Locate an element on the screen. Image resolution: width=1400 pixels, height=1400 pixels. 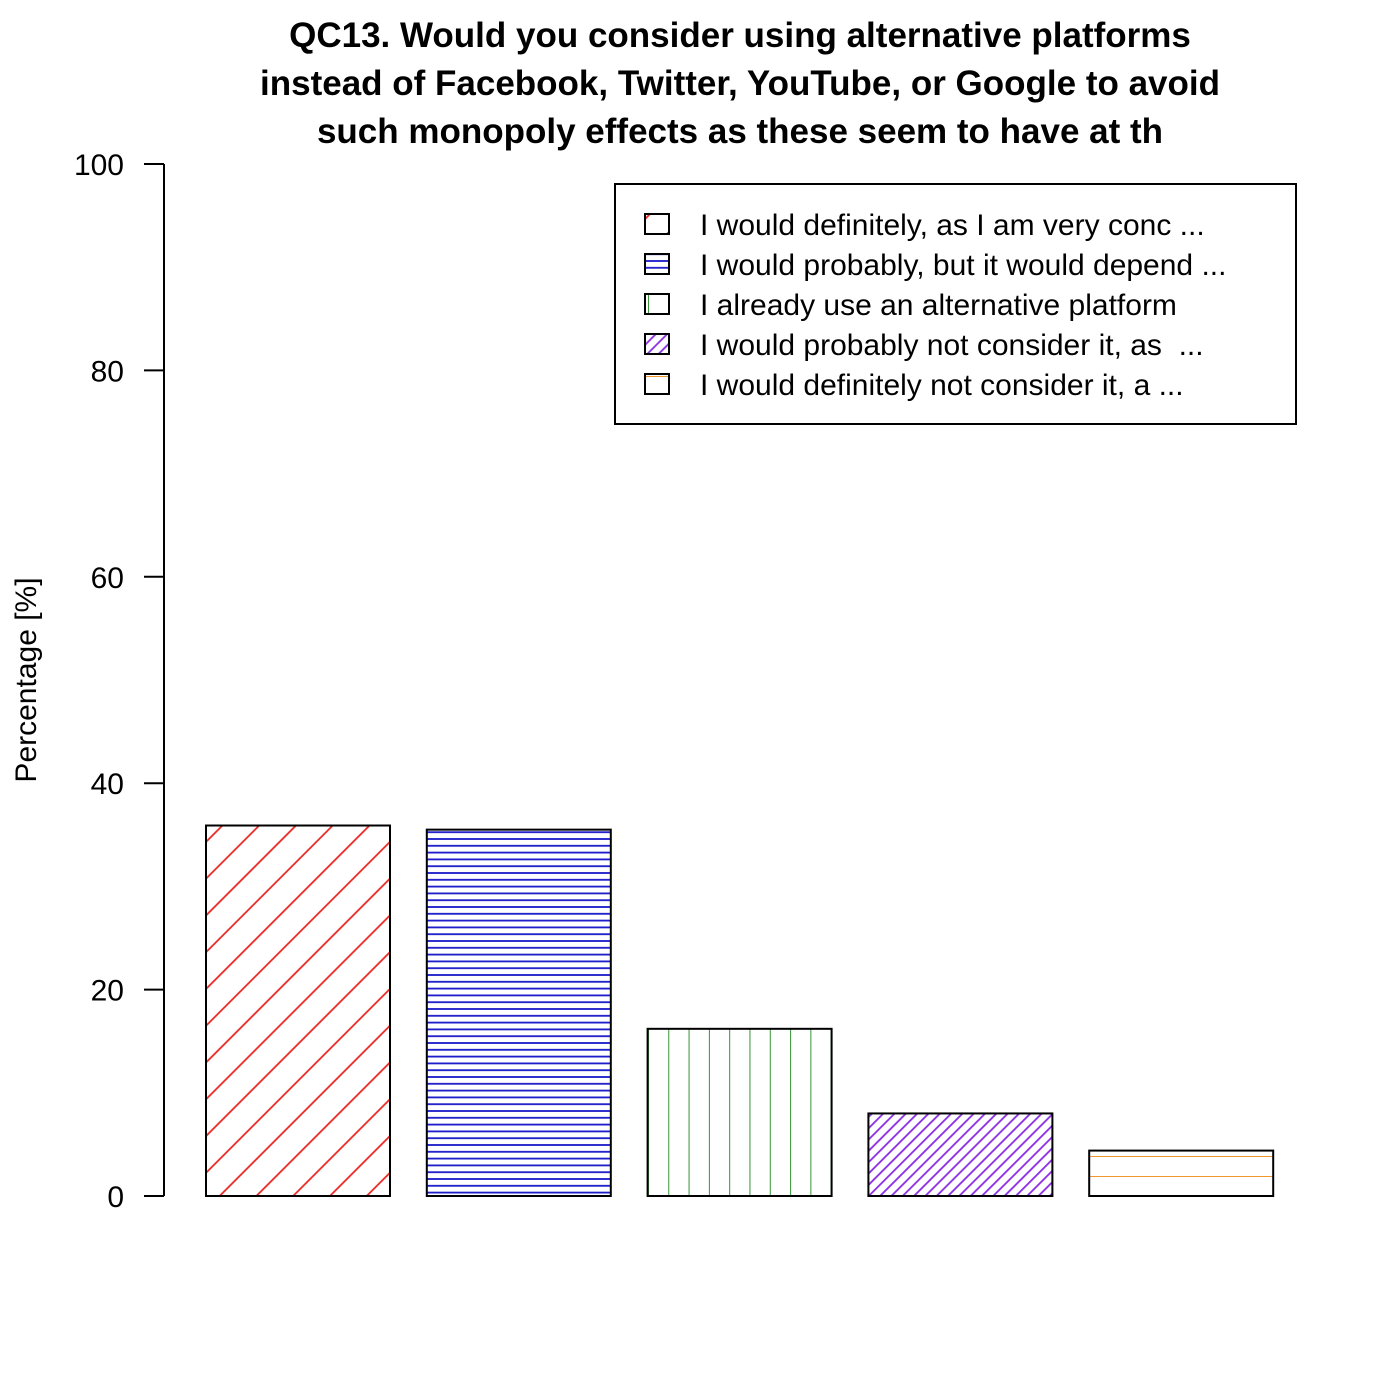
y-tick-label: 20 is located at coordinates (107, 991).